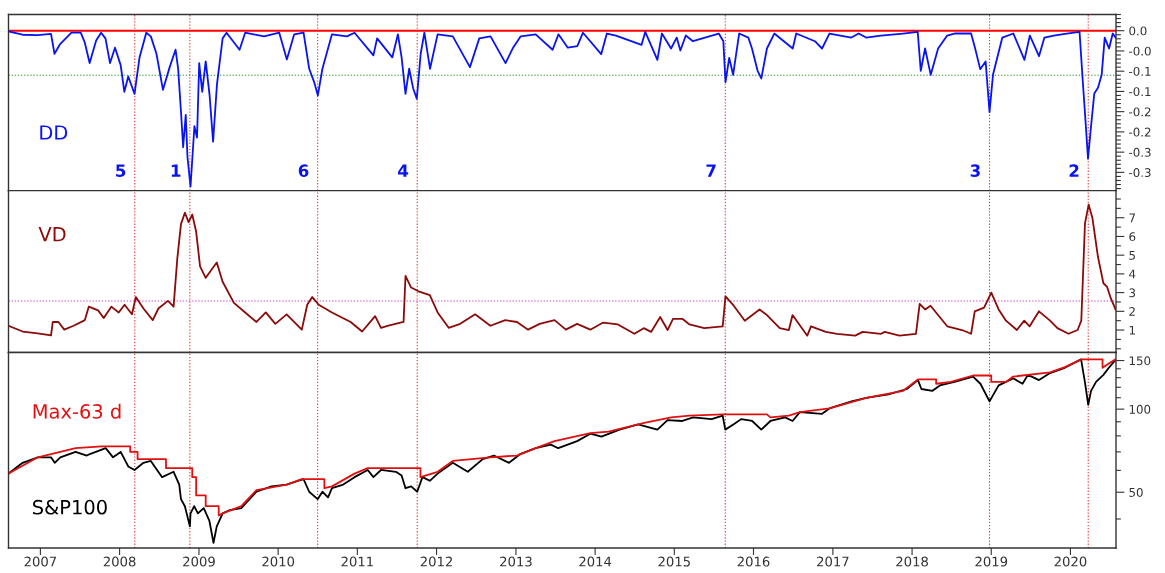  Describe the element at coordinates (1140, 361) in the screenshot. I see `y-tick-label: 150` at that location.